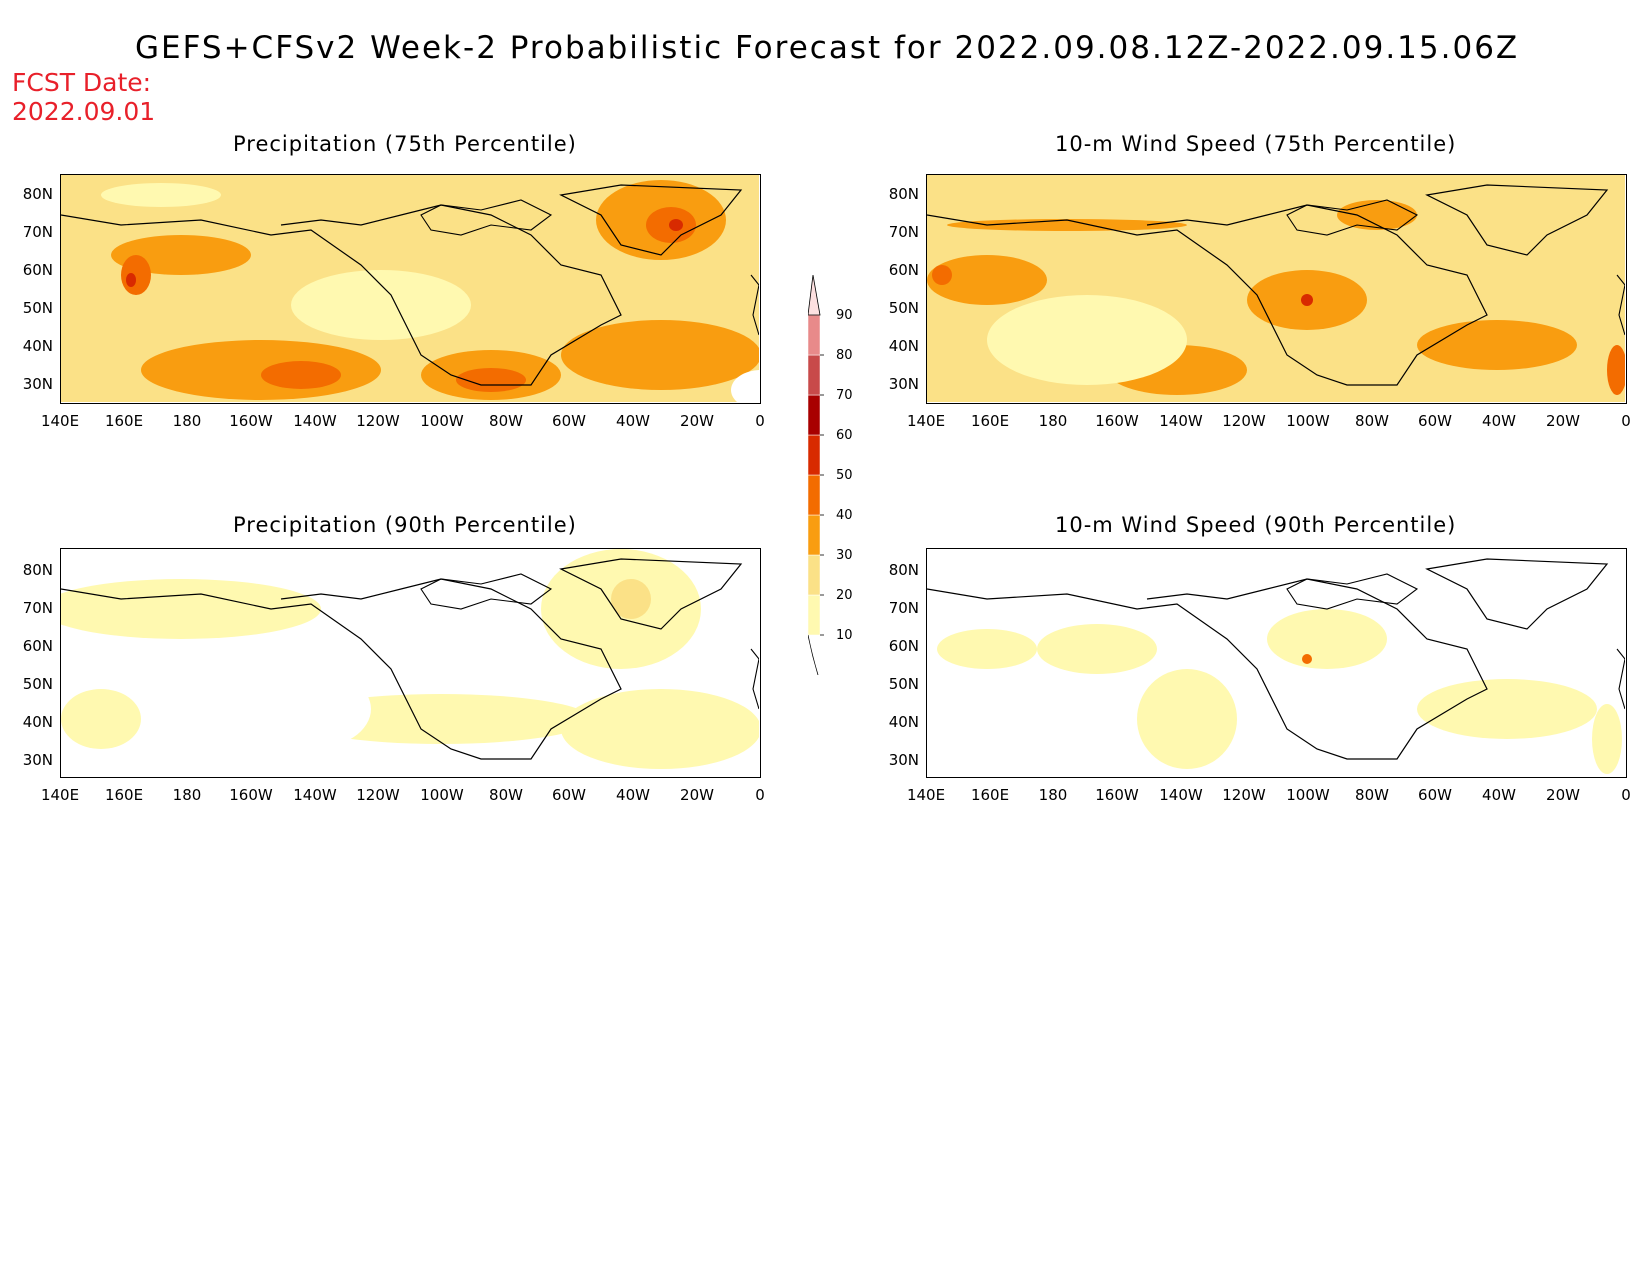 The height and width of the screenshot is (1275, 1650). I want to click on colorbar-label: 40, so click(844, 515).